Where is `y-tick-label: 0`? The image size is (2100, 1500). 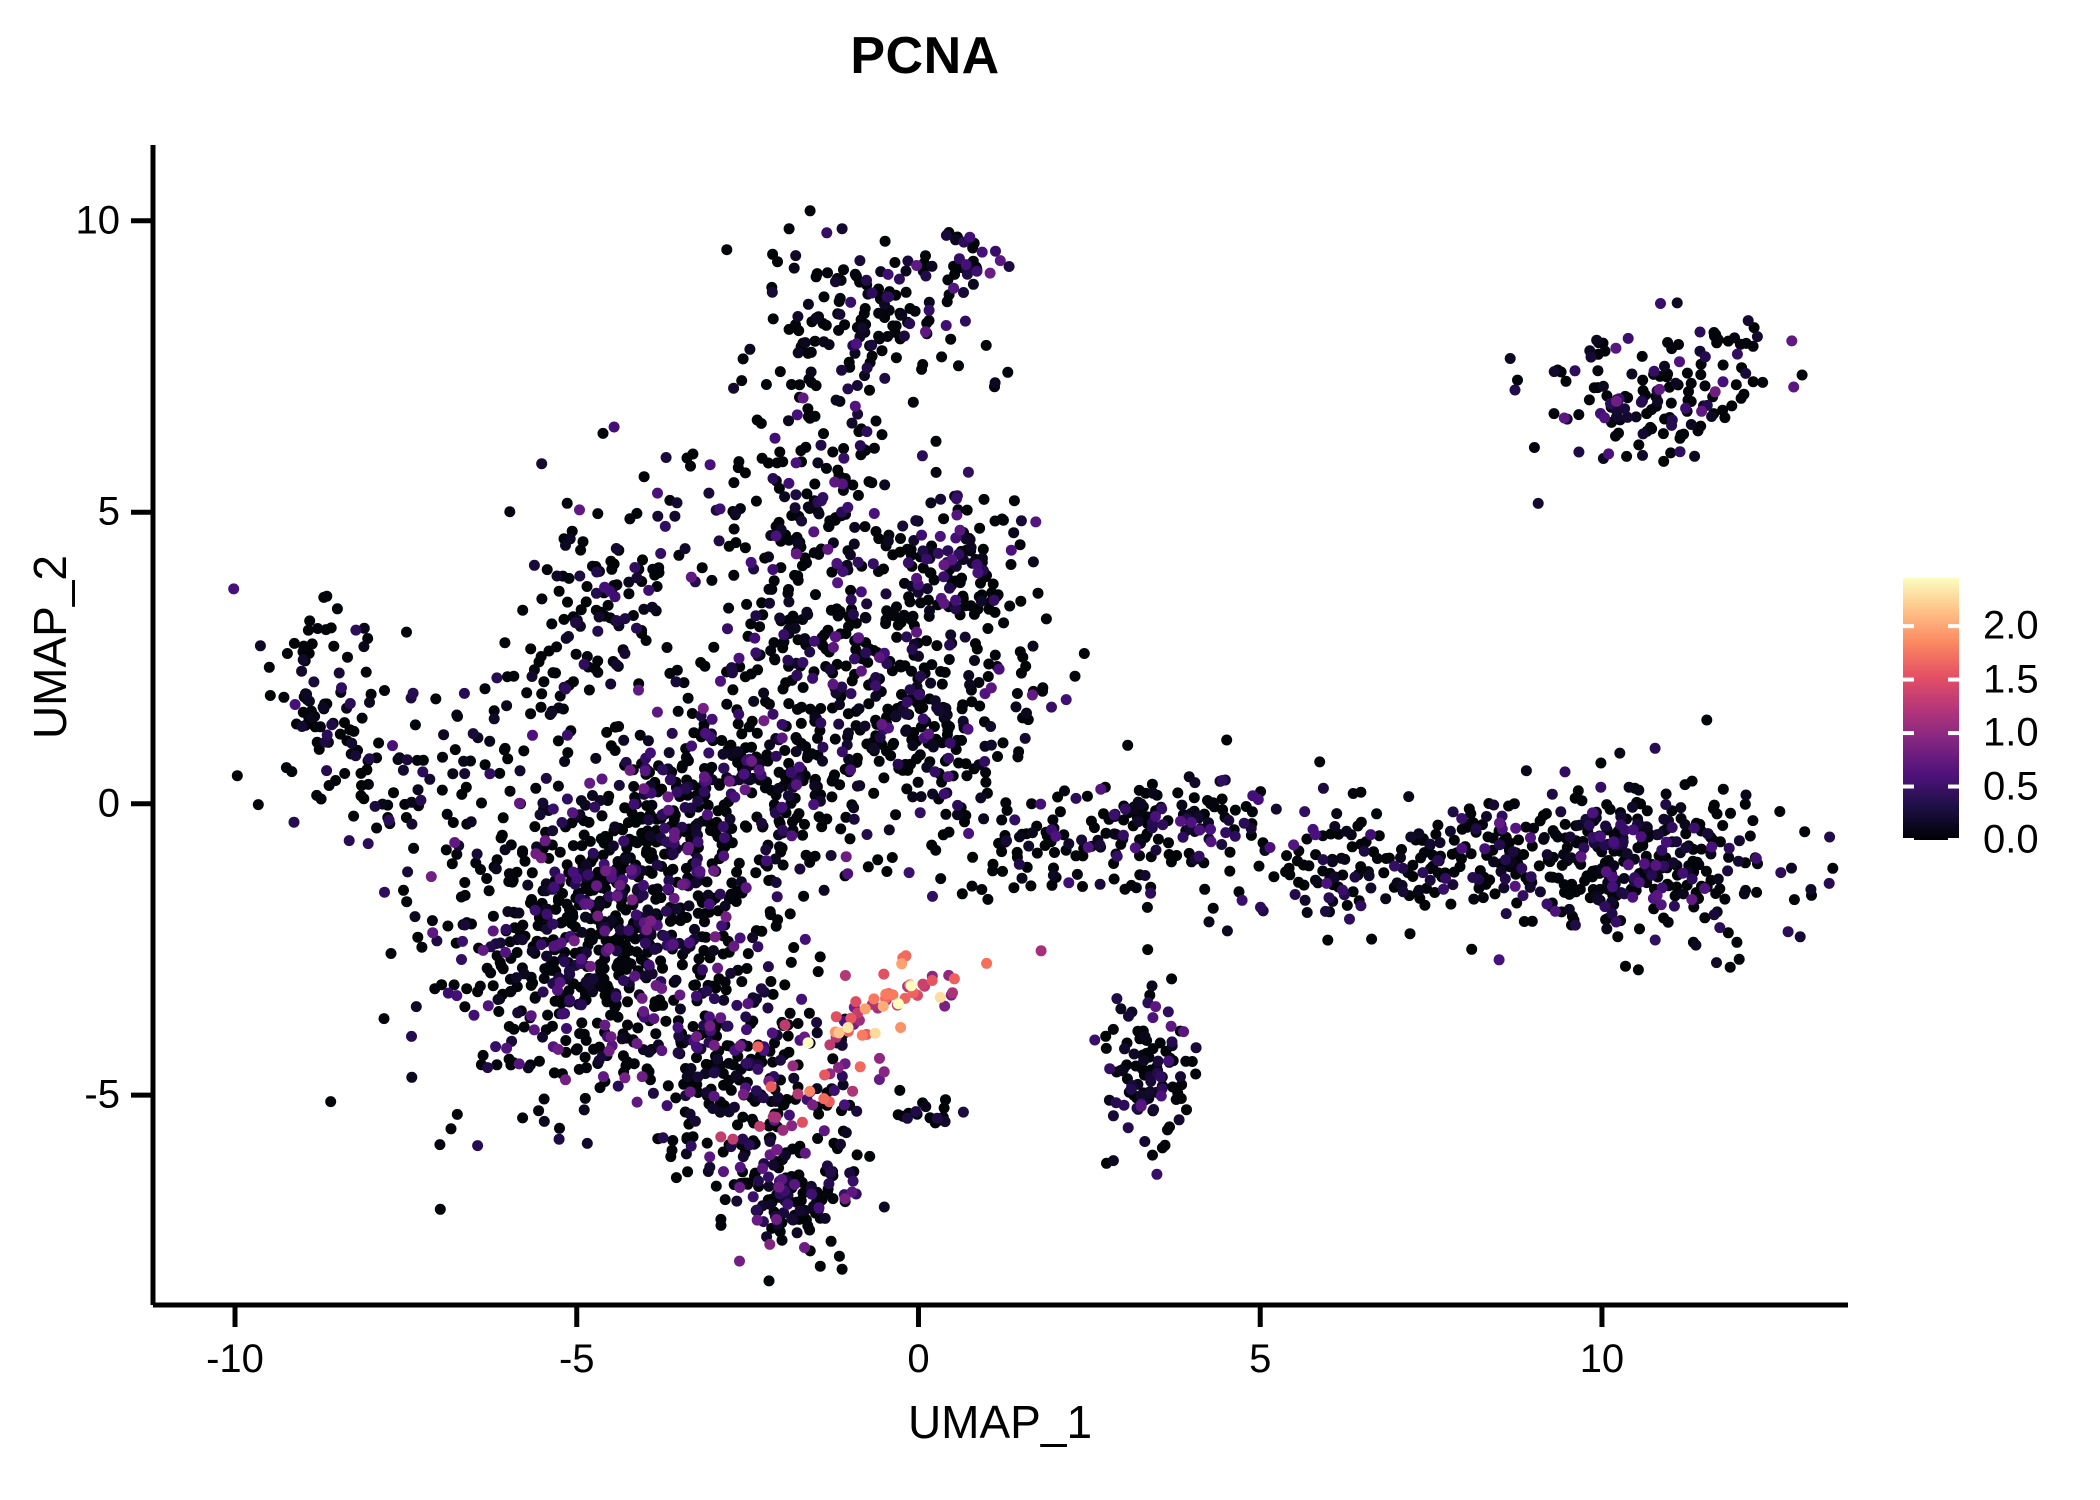
y-tick-label: 0 is located at coordinates (108, 803).